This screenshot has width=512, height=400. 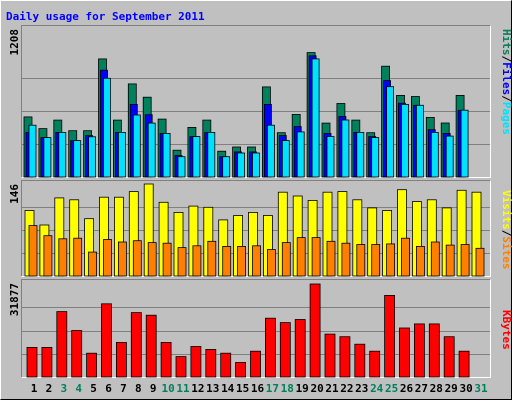 What do you see at coordinates (153, 388) in the screenshot?
I see `x-tick-label: 9` at bounding box center [153, 388].